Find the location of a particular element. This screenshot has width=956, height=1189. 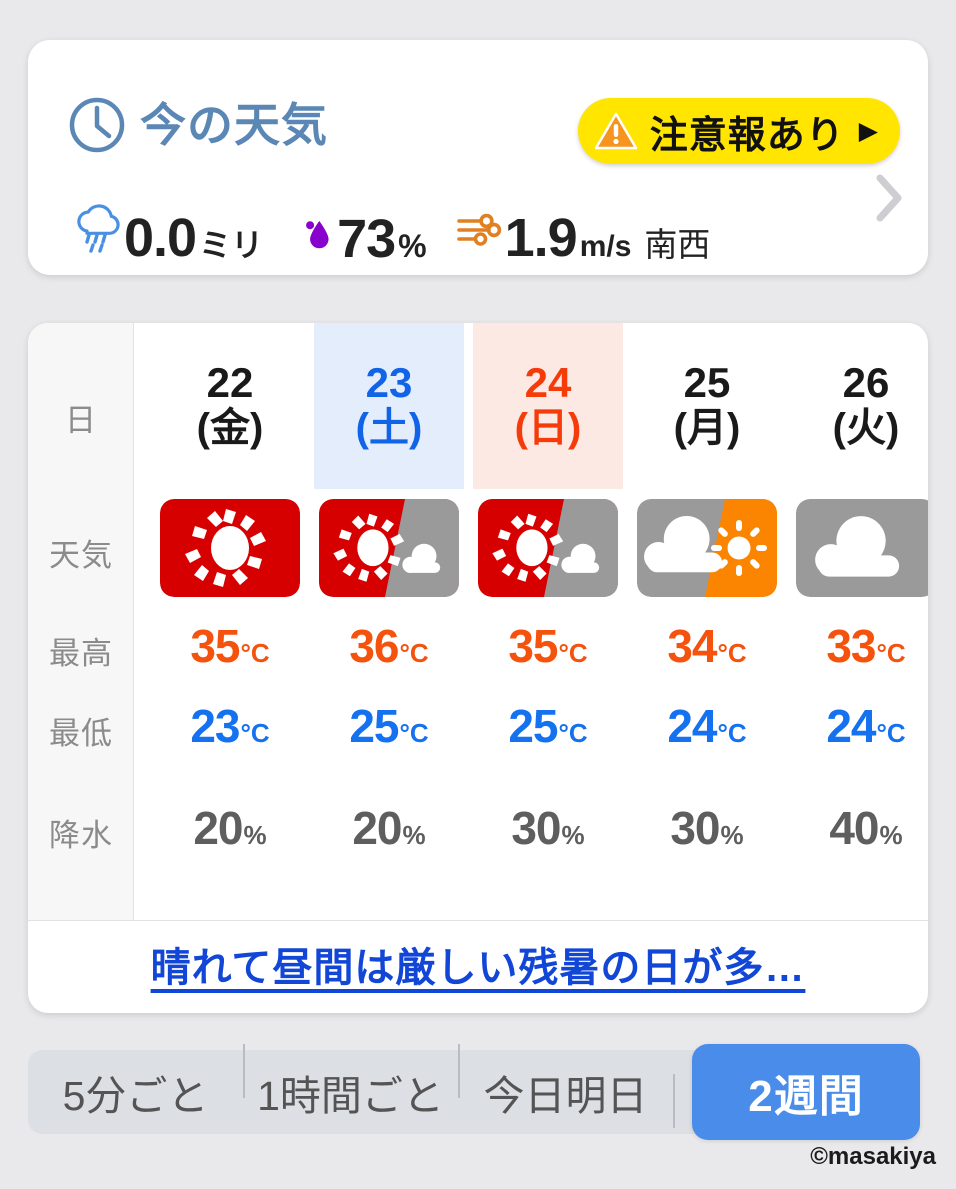

tab-hourly: 1時間ごと is located at coordinates (350, 1083).